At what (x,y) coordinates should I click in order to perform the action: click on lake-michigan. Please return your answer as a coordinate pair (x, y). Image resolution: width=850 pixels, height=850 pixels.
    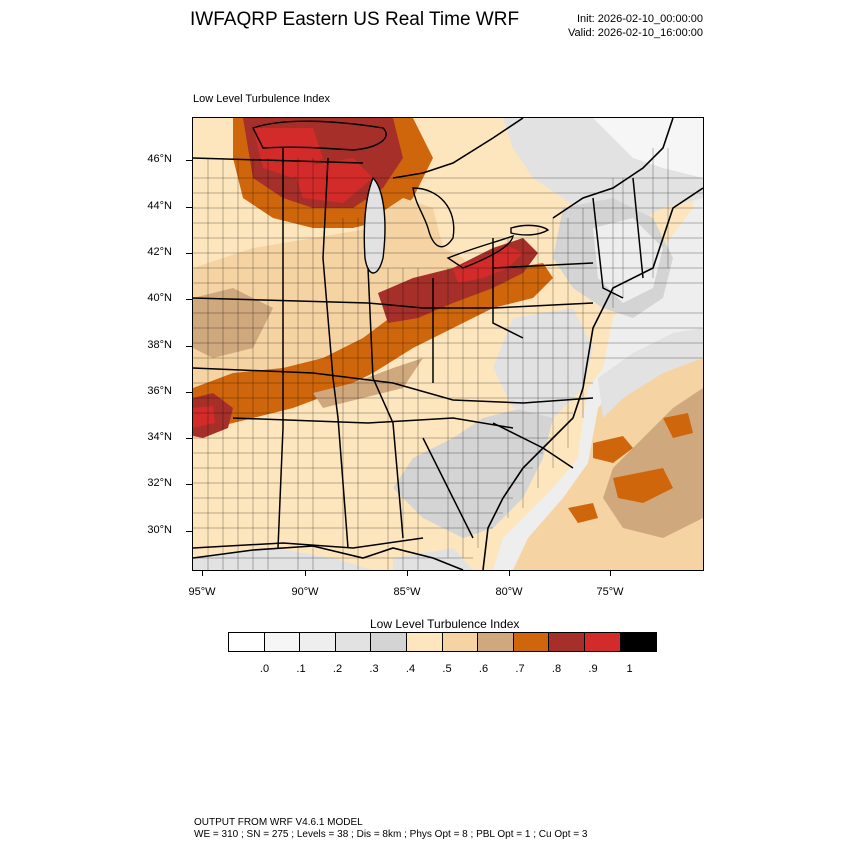
    Looking at the image, I should click on (374, 225).